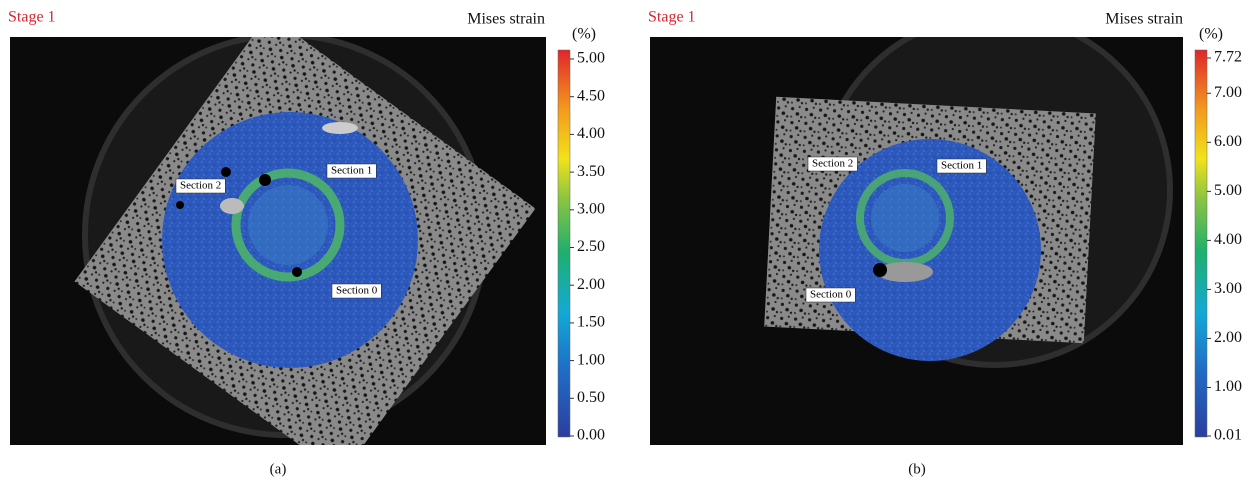 The image size is (1249, 485). Describe the element at coordinates (278, 469) in the screenshot. I see `caption: (a)` at that location.